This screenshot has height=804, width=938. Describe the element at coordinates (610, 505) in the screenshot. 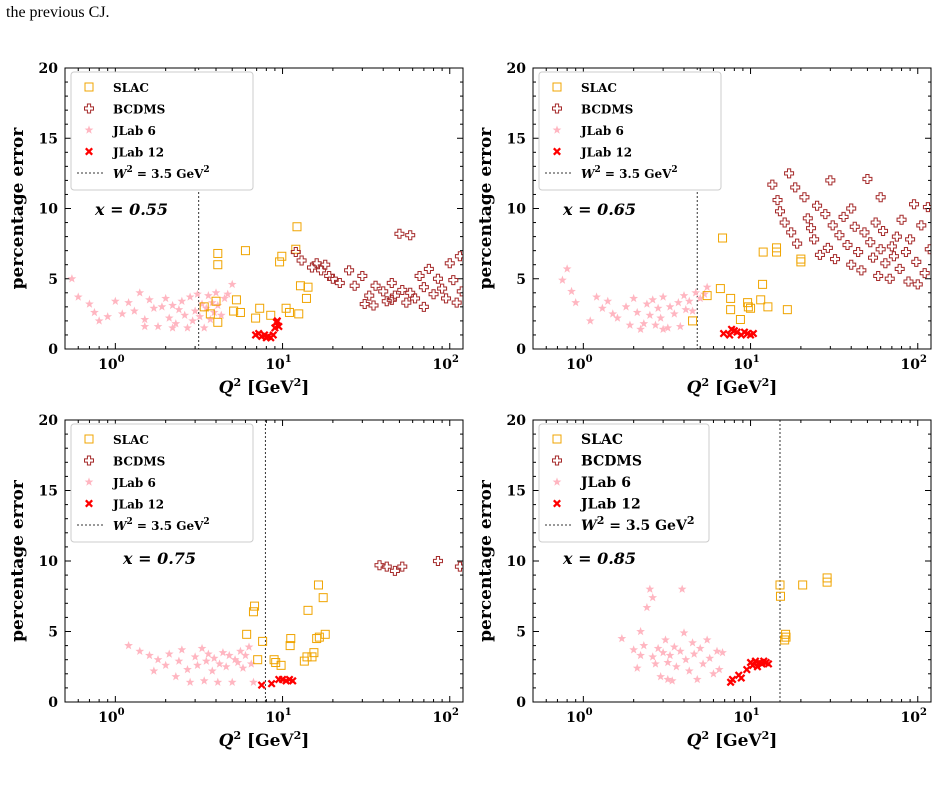

I see `legend-label: JLab 12` at that location.